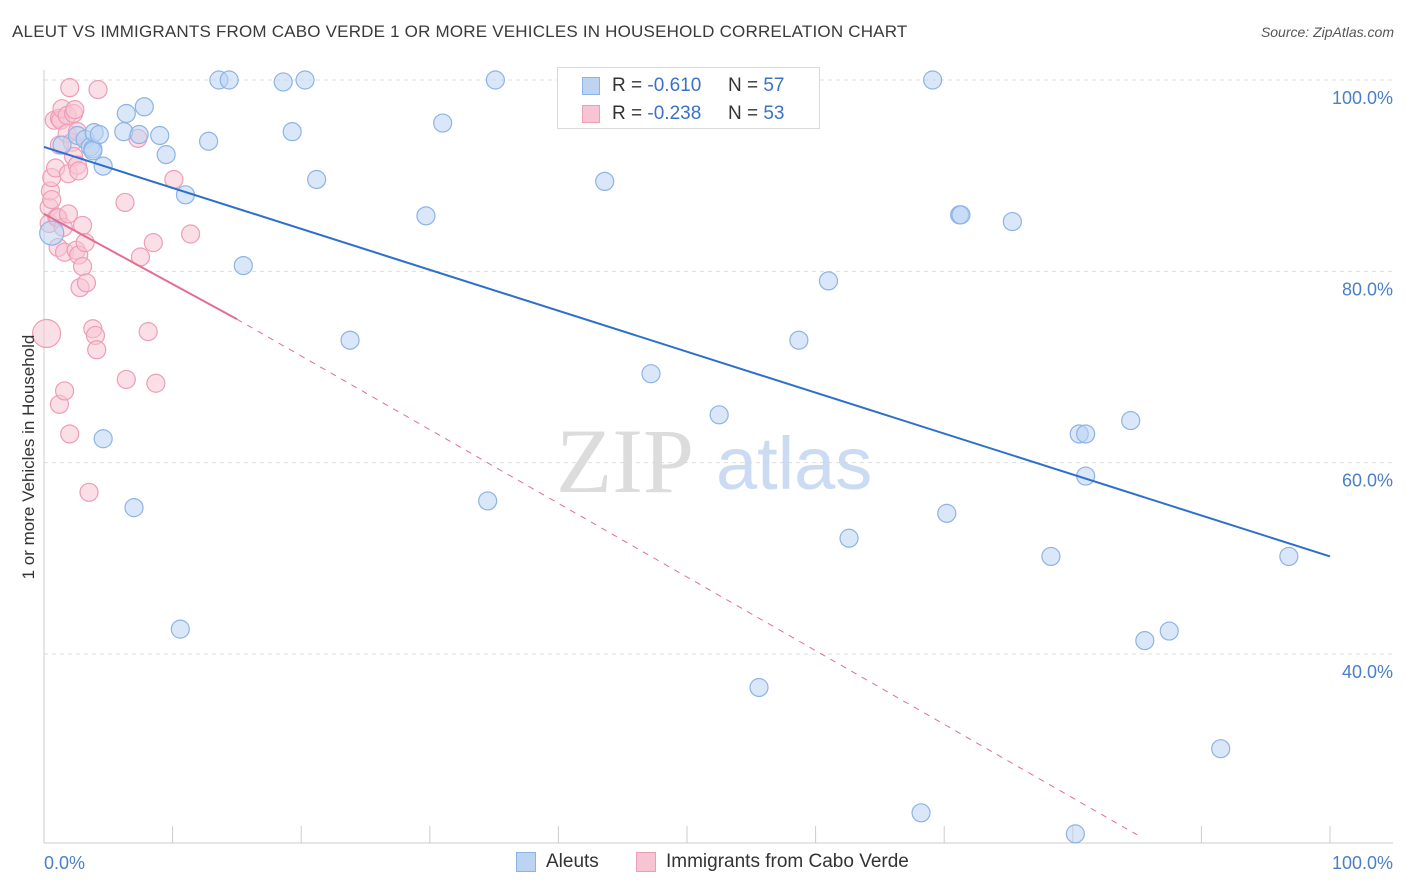  What do you see at coordinates (787, 861) in the screenshot?
I see `legend-label-cabo-verde: Immigrants from Cabo Verde` at bounding box center [787, 861].